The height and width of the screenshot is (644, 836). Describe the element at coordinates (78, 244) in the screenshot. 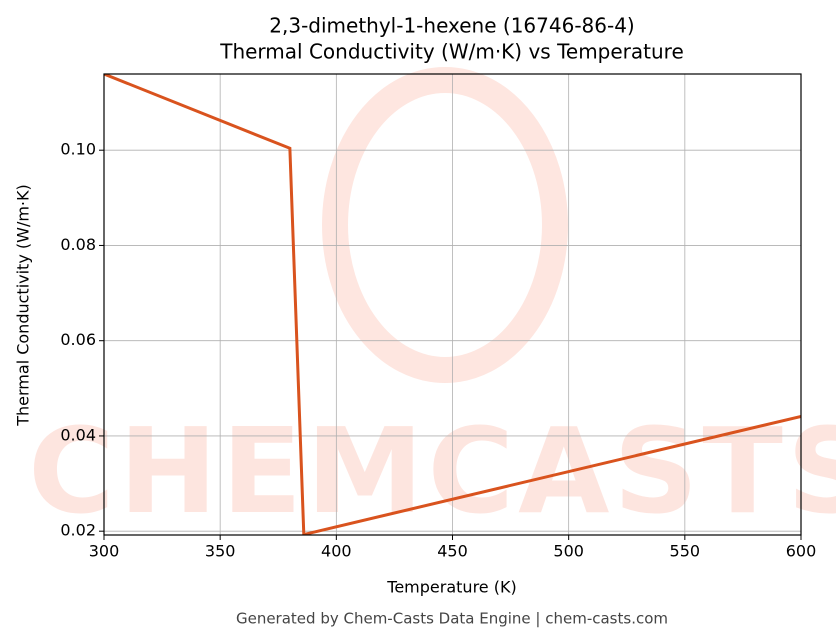

I see `y-tick-label: 0.08` at that location.